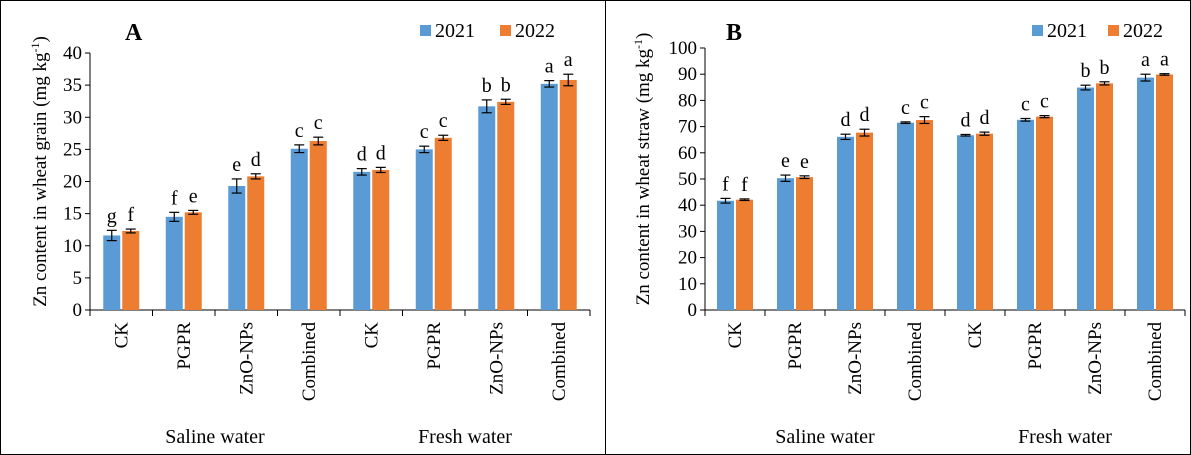  Describe the element at coordinates (643, 176) in the screenshot. I see `y-axis-label-text: Zn content in wheat straw (mg kg` at that location.